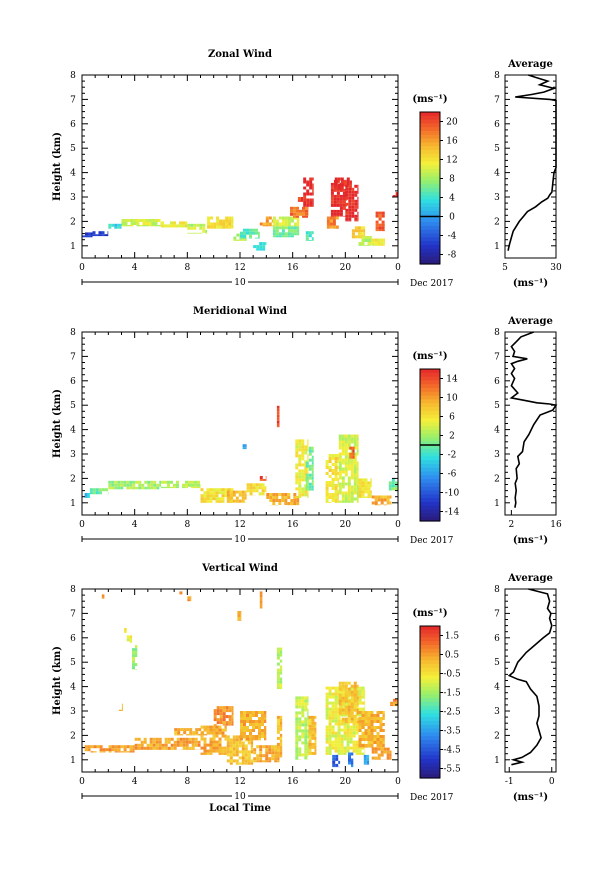 The image size is (614, 873). I want to click on x-tick-label: 16, so click(293, 525).